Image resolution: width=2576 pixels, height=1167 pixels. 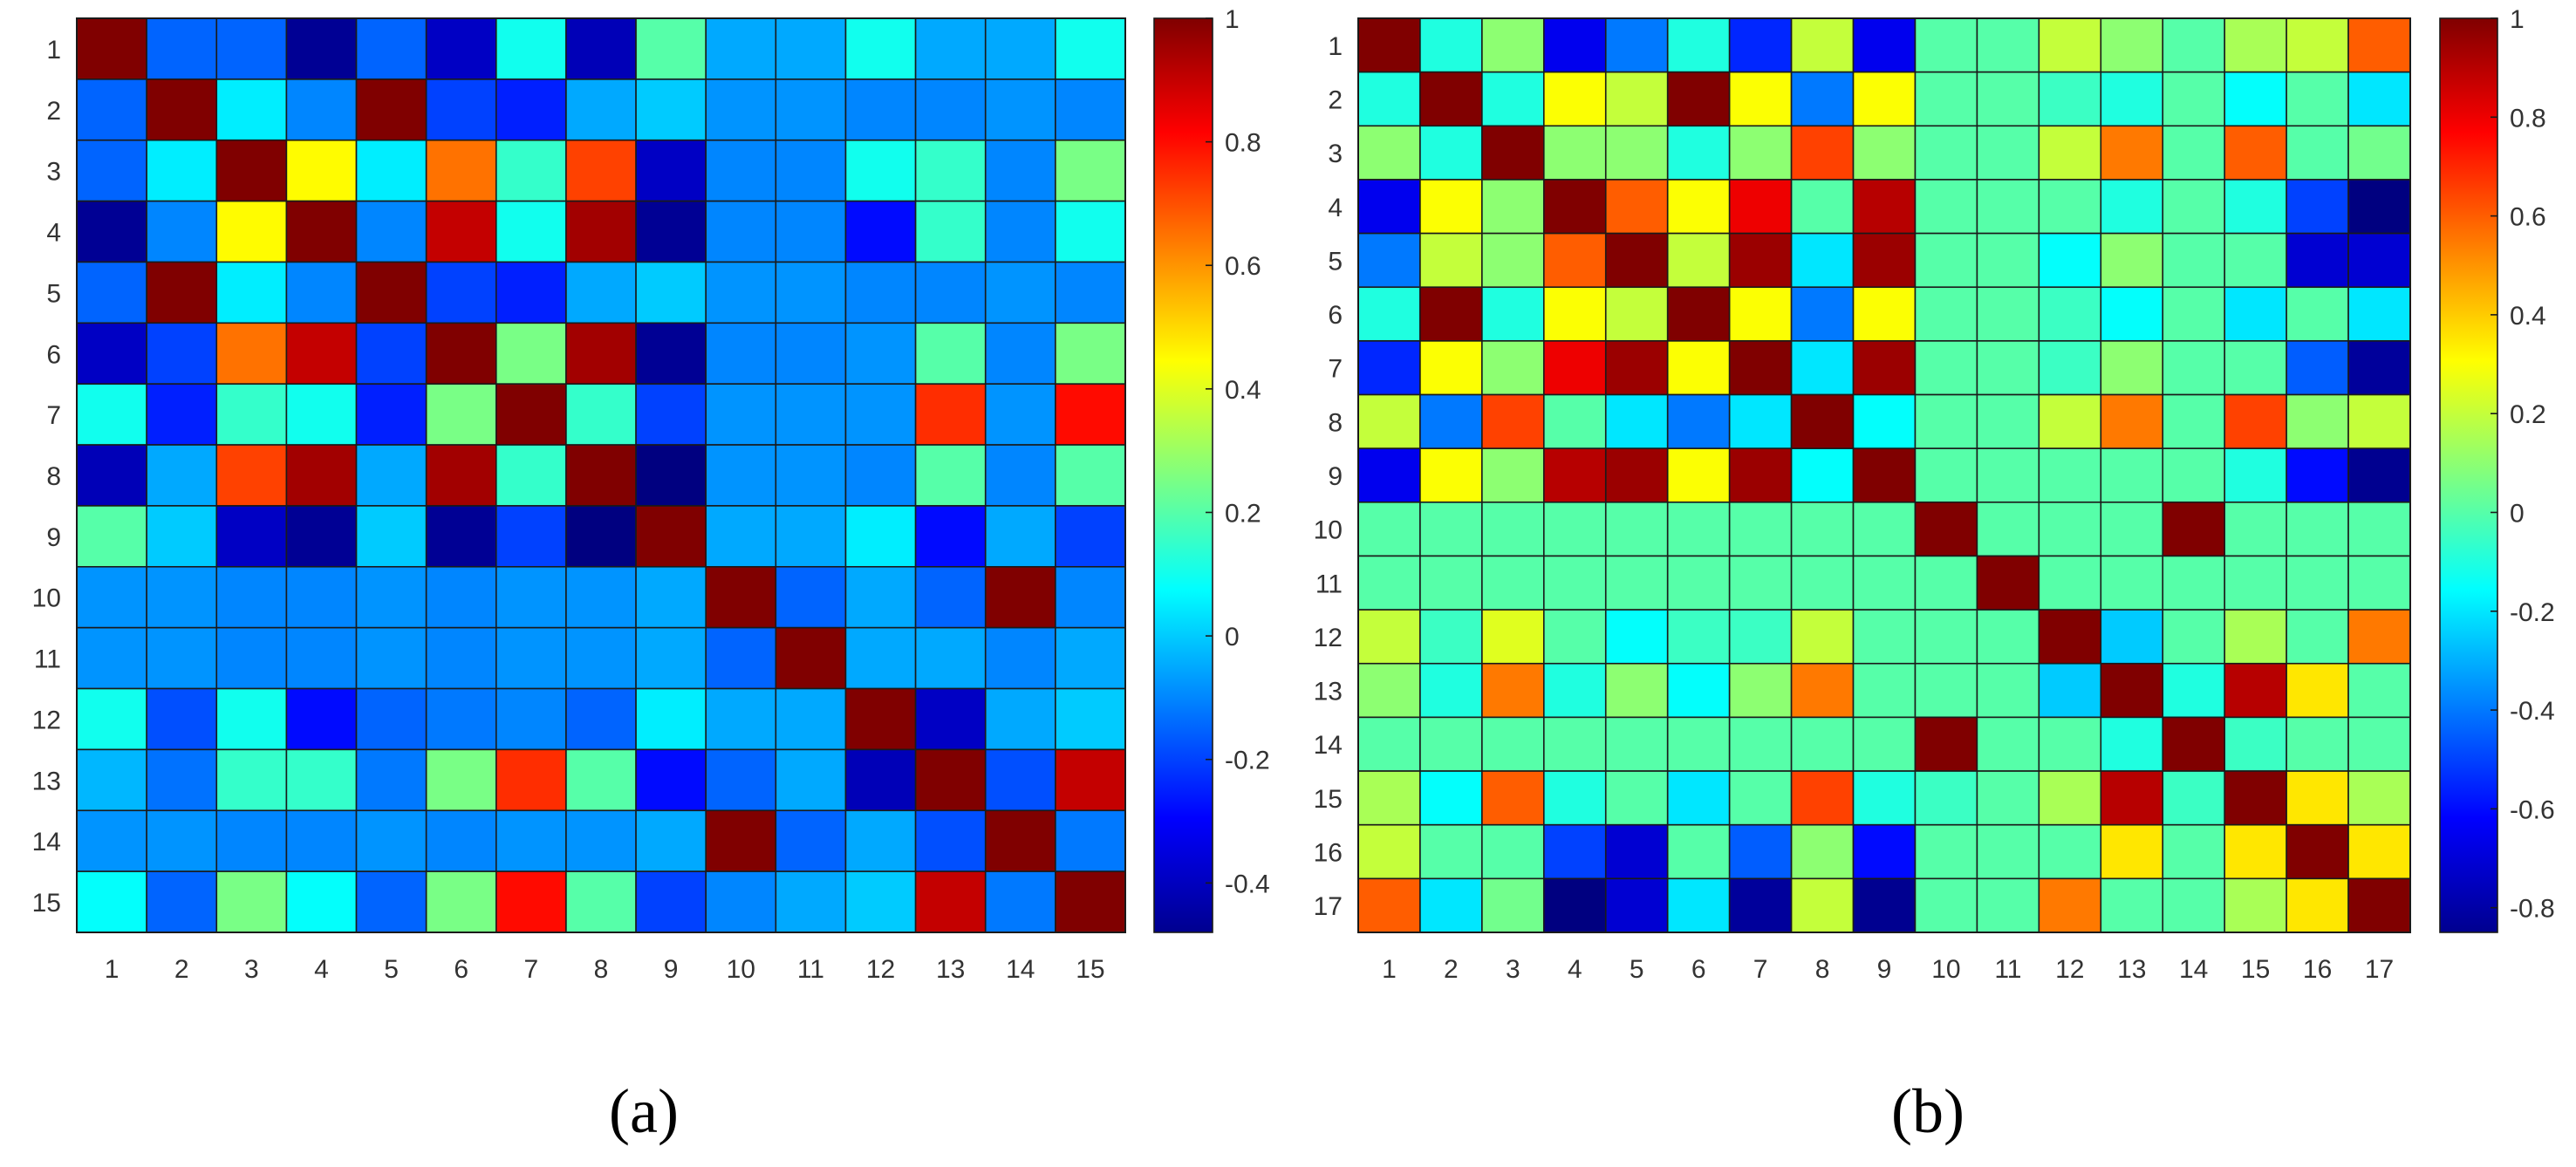 What do you see at coordinates (182, 353) in the screenshot?
I see `heatmap-a-cell-r6-c2` at bounding box center [182, 353].